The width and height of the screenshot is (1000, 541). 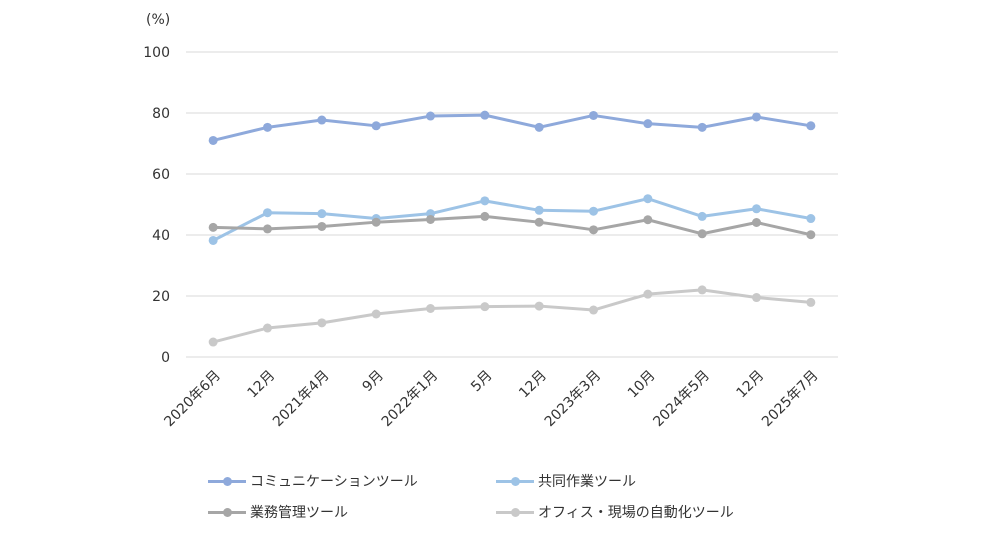 I want to click on x-tick-label: 2025年7月, so click(x=790, y=399).